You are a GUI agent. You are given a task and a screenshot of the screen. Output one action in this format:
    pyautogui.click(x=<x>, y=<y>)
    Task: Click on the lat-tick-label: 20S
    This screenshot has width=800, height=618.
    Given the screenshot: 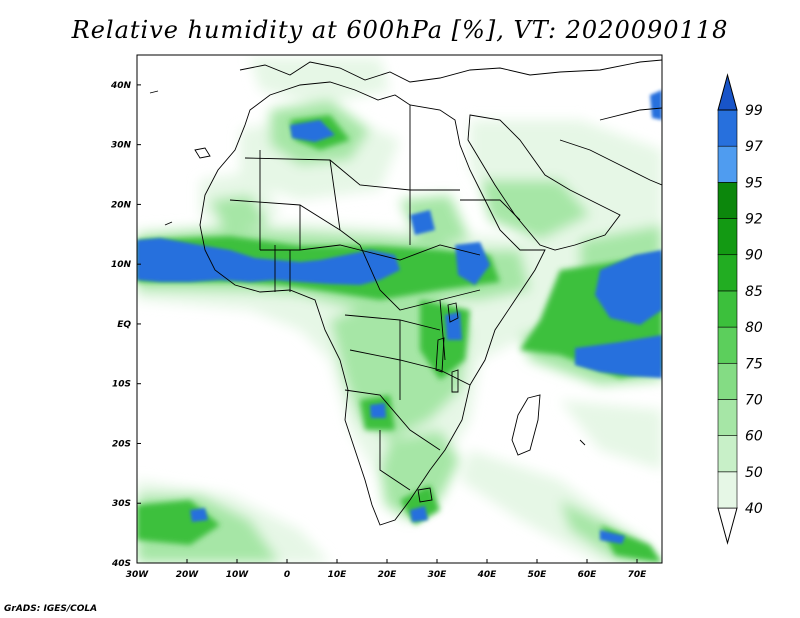 What is the action you would take?
    pyautogui.click(x=121, y=444)
    